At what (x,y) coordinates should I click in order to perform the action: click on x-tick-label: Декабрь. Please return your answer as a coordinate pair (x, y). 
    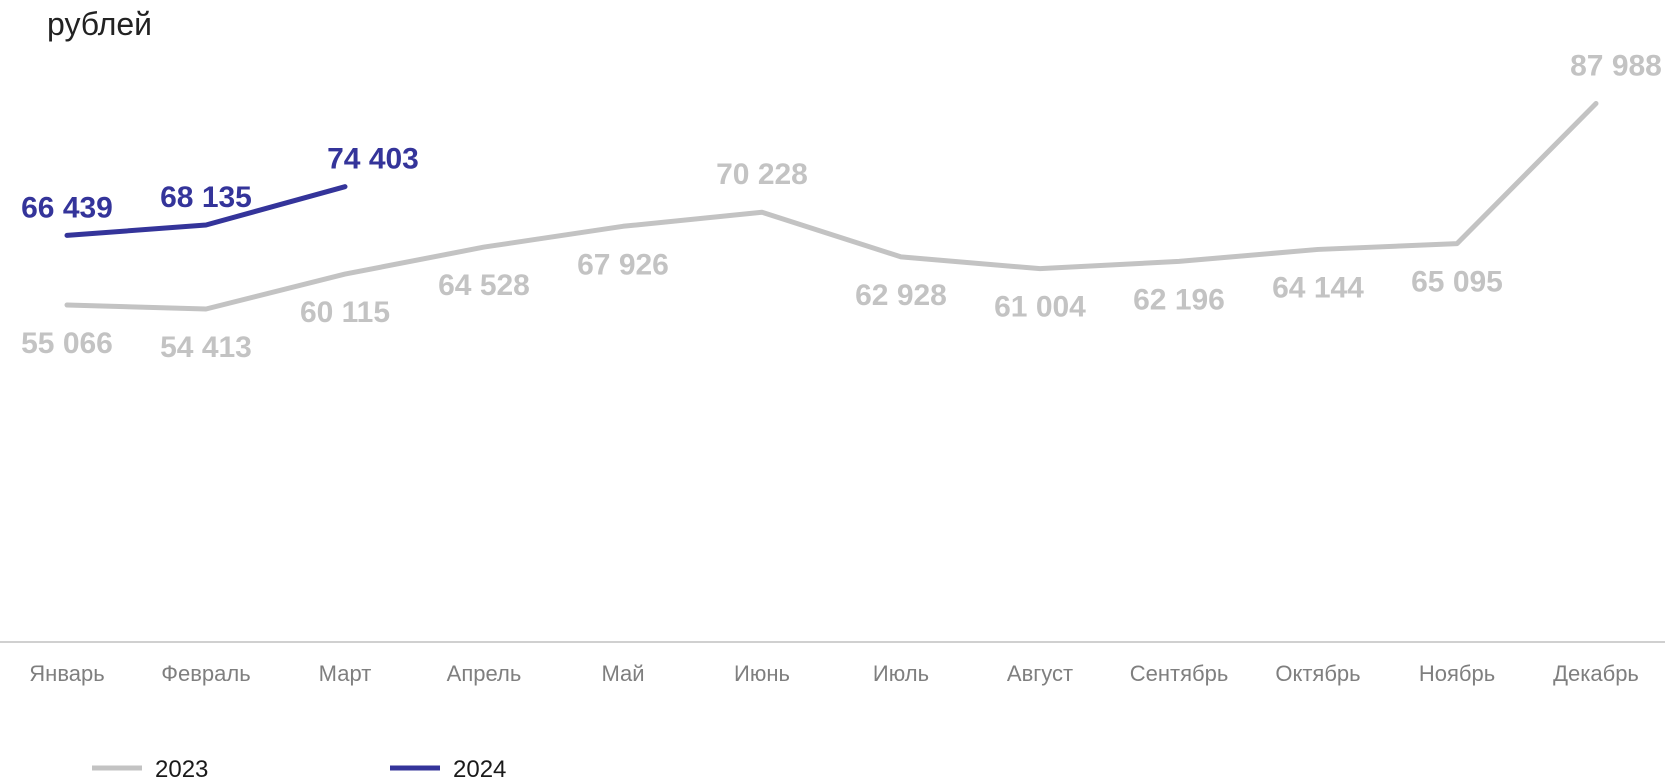
    Looking at the image, I should click on (1596, 673).